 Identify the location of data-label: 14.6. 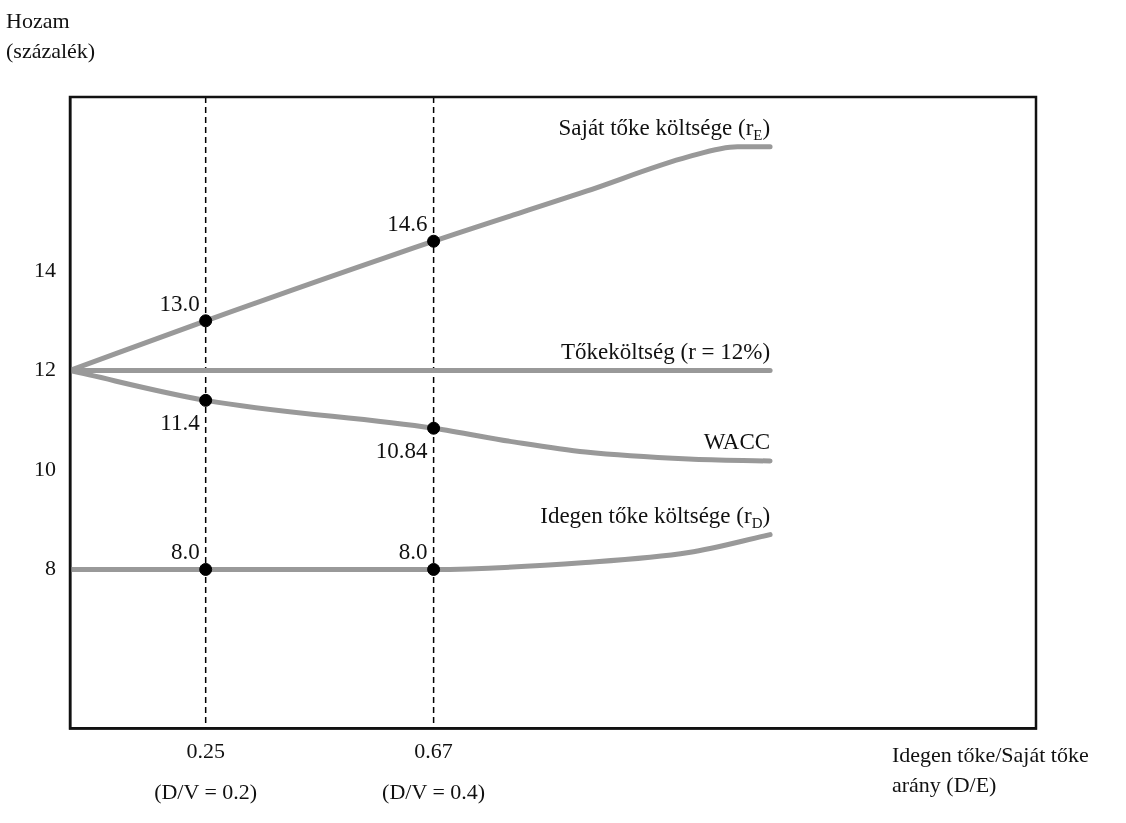
(407, 224).